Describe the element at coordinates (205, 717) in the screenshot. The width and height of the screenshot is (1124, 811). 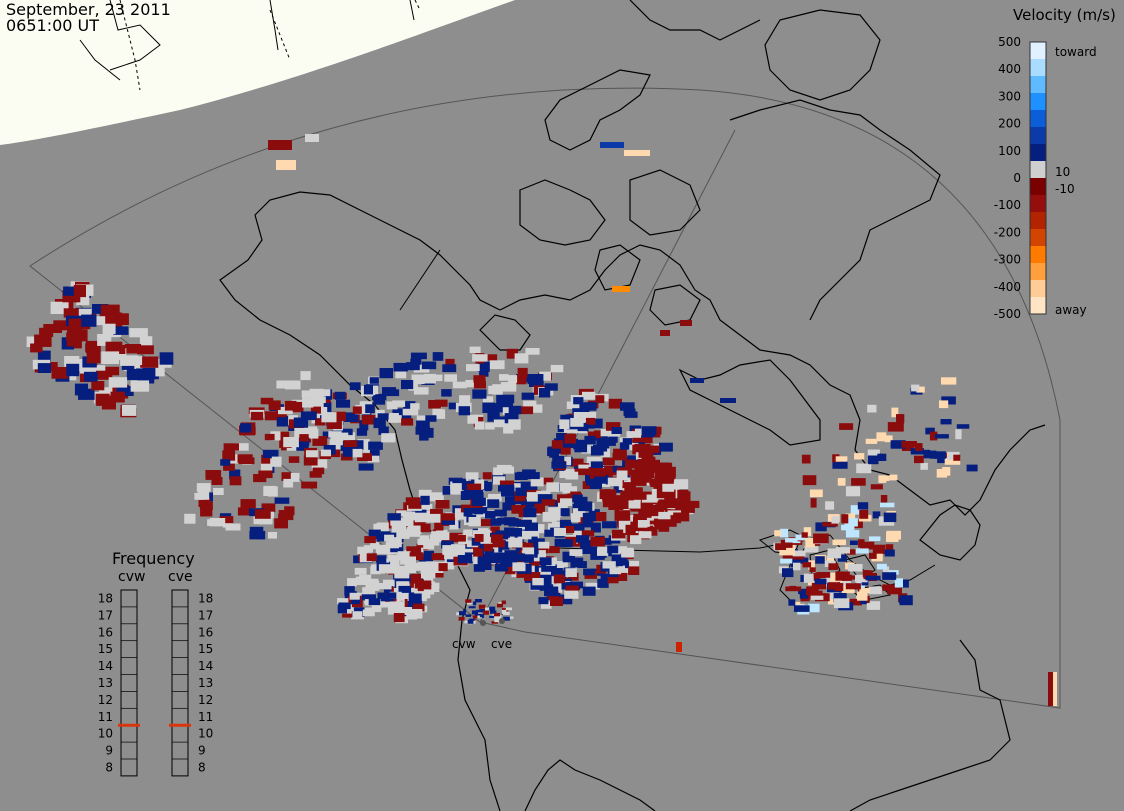
I see `frequency-scale-right-label: 11` at that location.